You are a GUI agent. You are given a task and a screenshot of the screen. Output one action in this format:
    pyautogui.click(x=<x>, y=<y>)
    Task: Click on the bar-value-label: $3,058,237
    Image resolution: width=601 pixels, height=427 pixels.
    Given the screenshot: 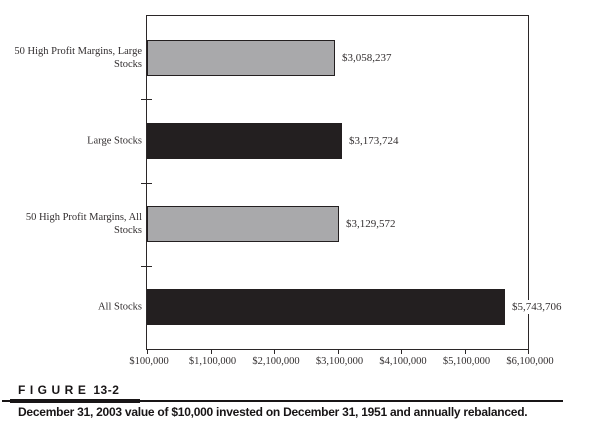 What is the action you would take?
    pyautogui.click(x=367, y=57)
    